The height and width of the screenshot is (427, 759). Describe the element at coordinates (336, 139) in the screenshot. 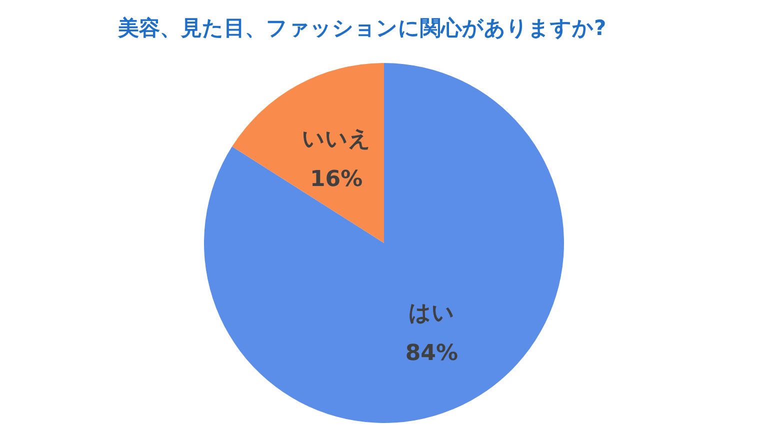

I see `slice-label: いいえ` at that location.